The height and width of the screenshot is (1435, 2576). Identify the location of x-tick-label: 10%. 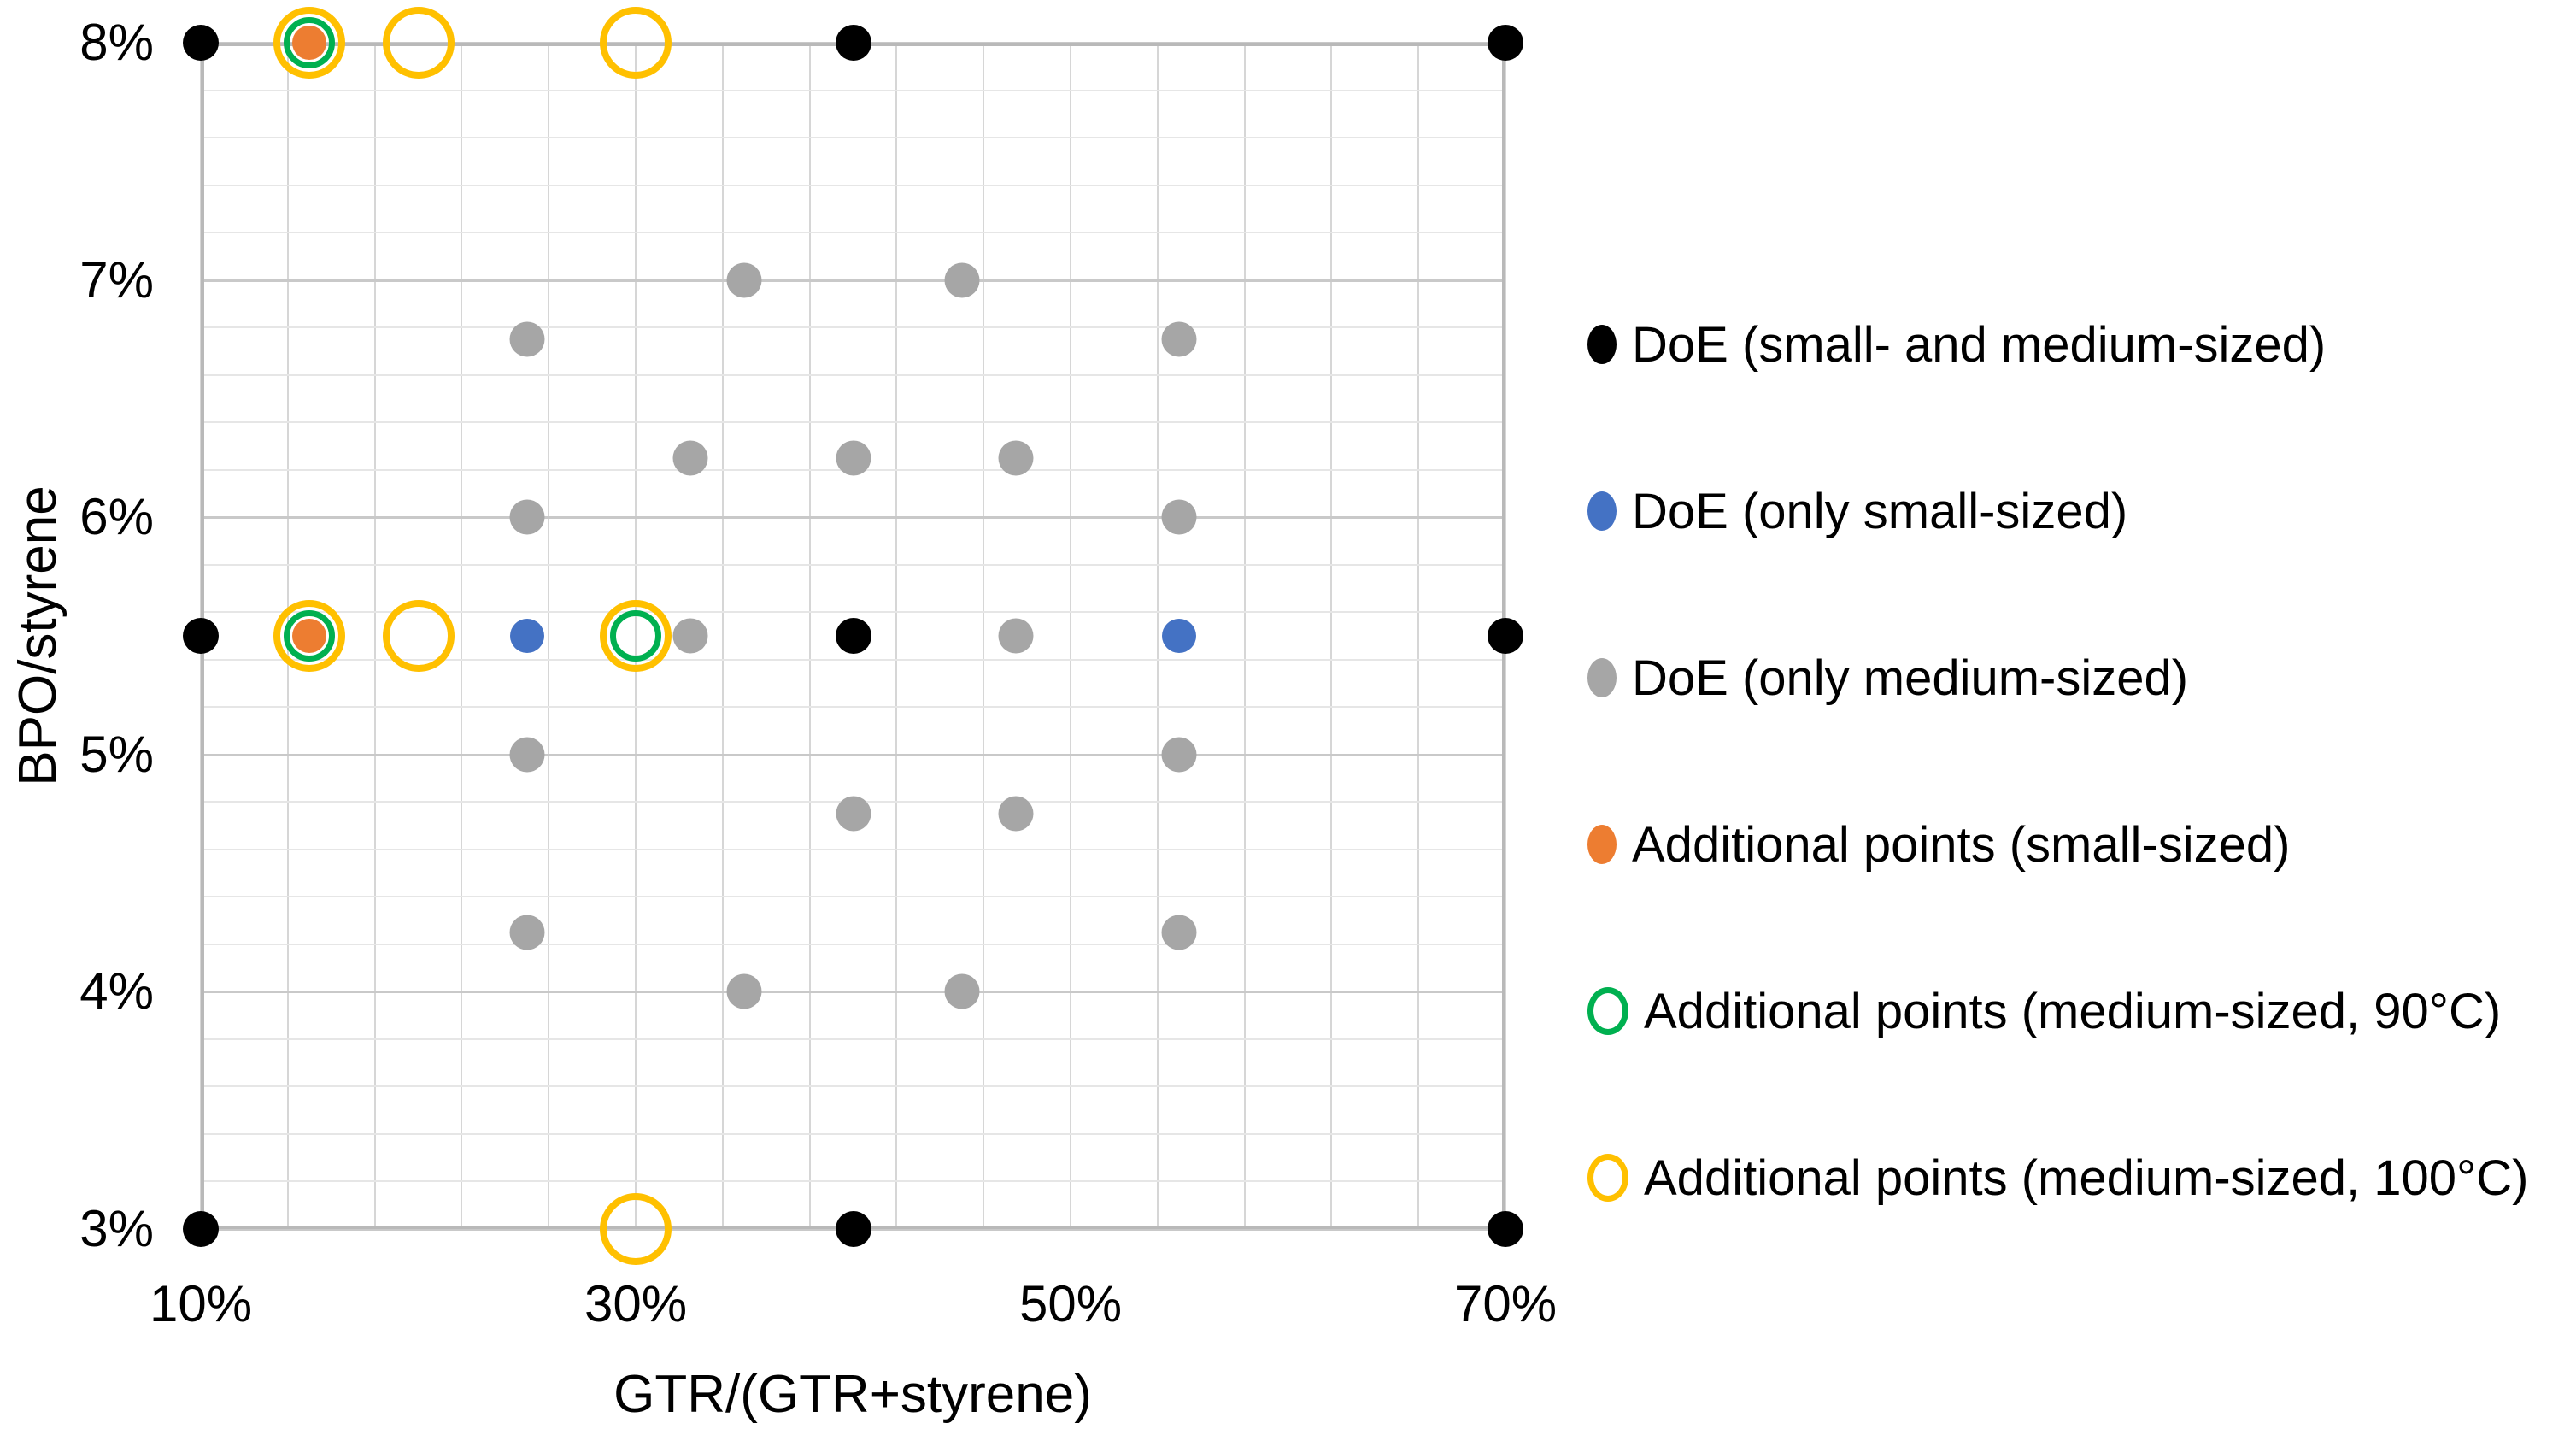
(201, 1303).